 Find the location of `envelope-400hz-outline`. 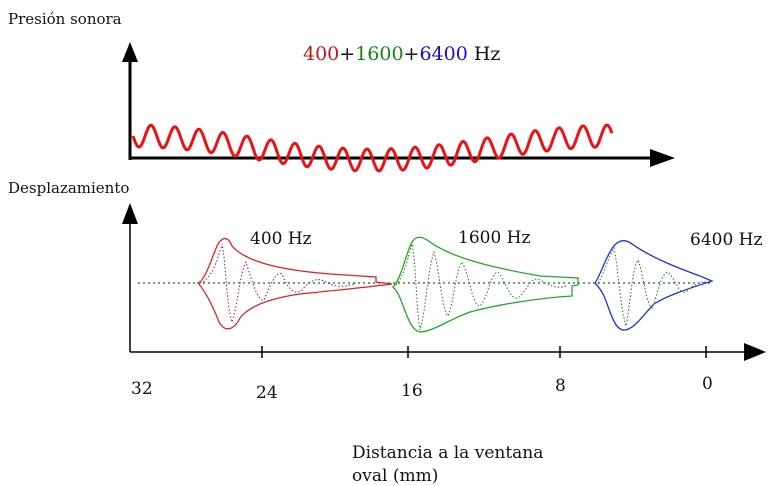

envelope-400hz-outline is located at coordinates (294, 283).